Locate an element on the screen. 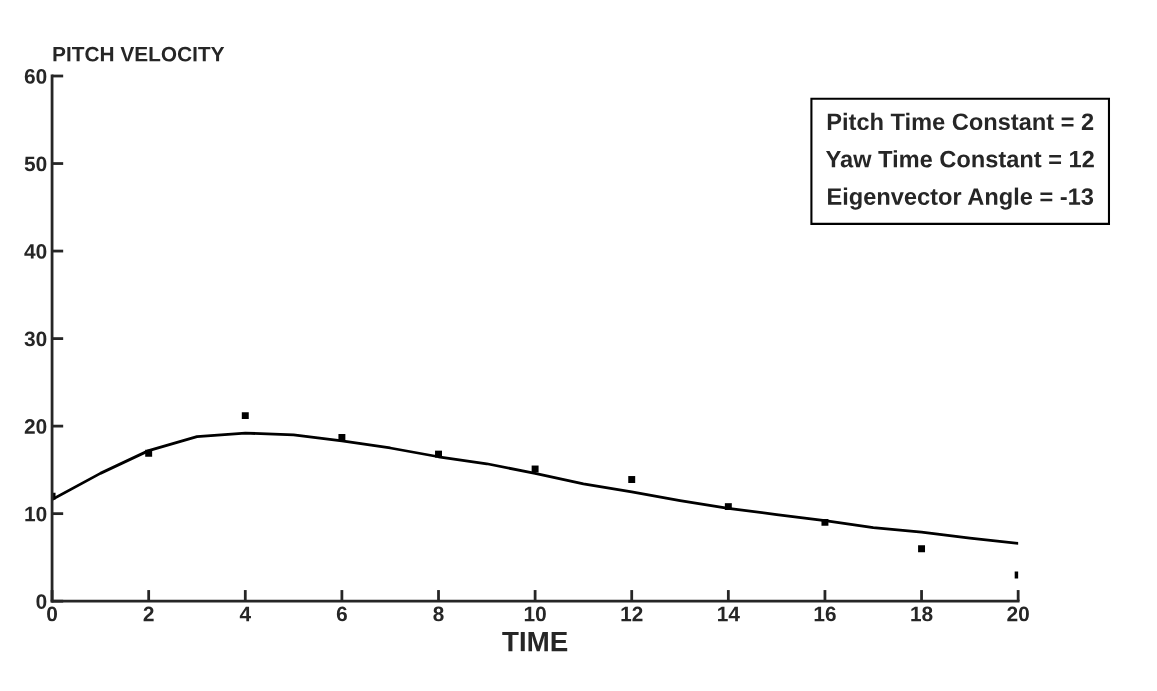  x-tick-label: 12 is located at coordinates (632, 614).